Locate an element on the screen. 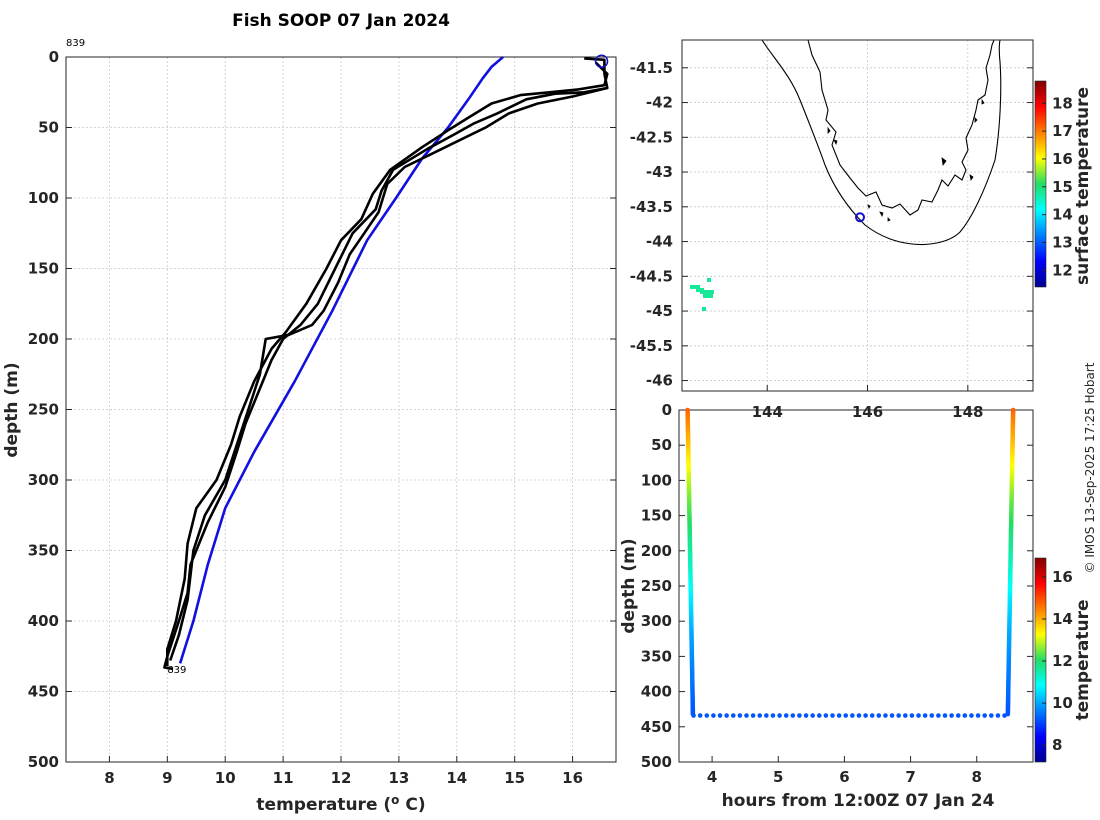 This screenshot has width=1100, height=820. profile-y-tick-label: 200 is located at coordinates (43, 339).